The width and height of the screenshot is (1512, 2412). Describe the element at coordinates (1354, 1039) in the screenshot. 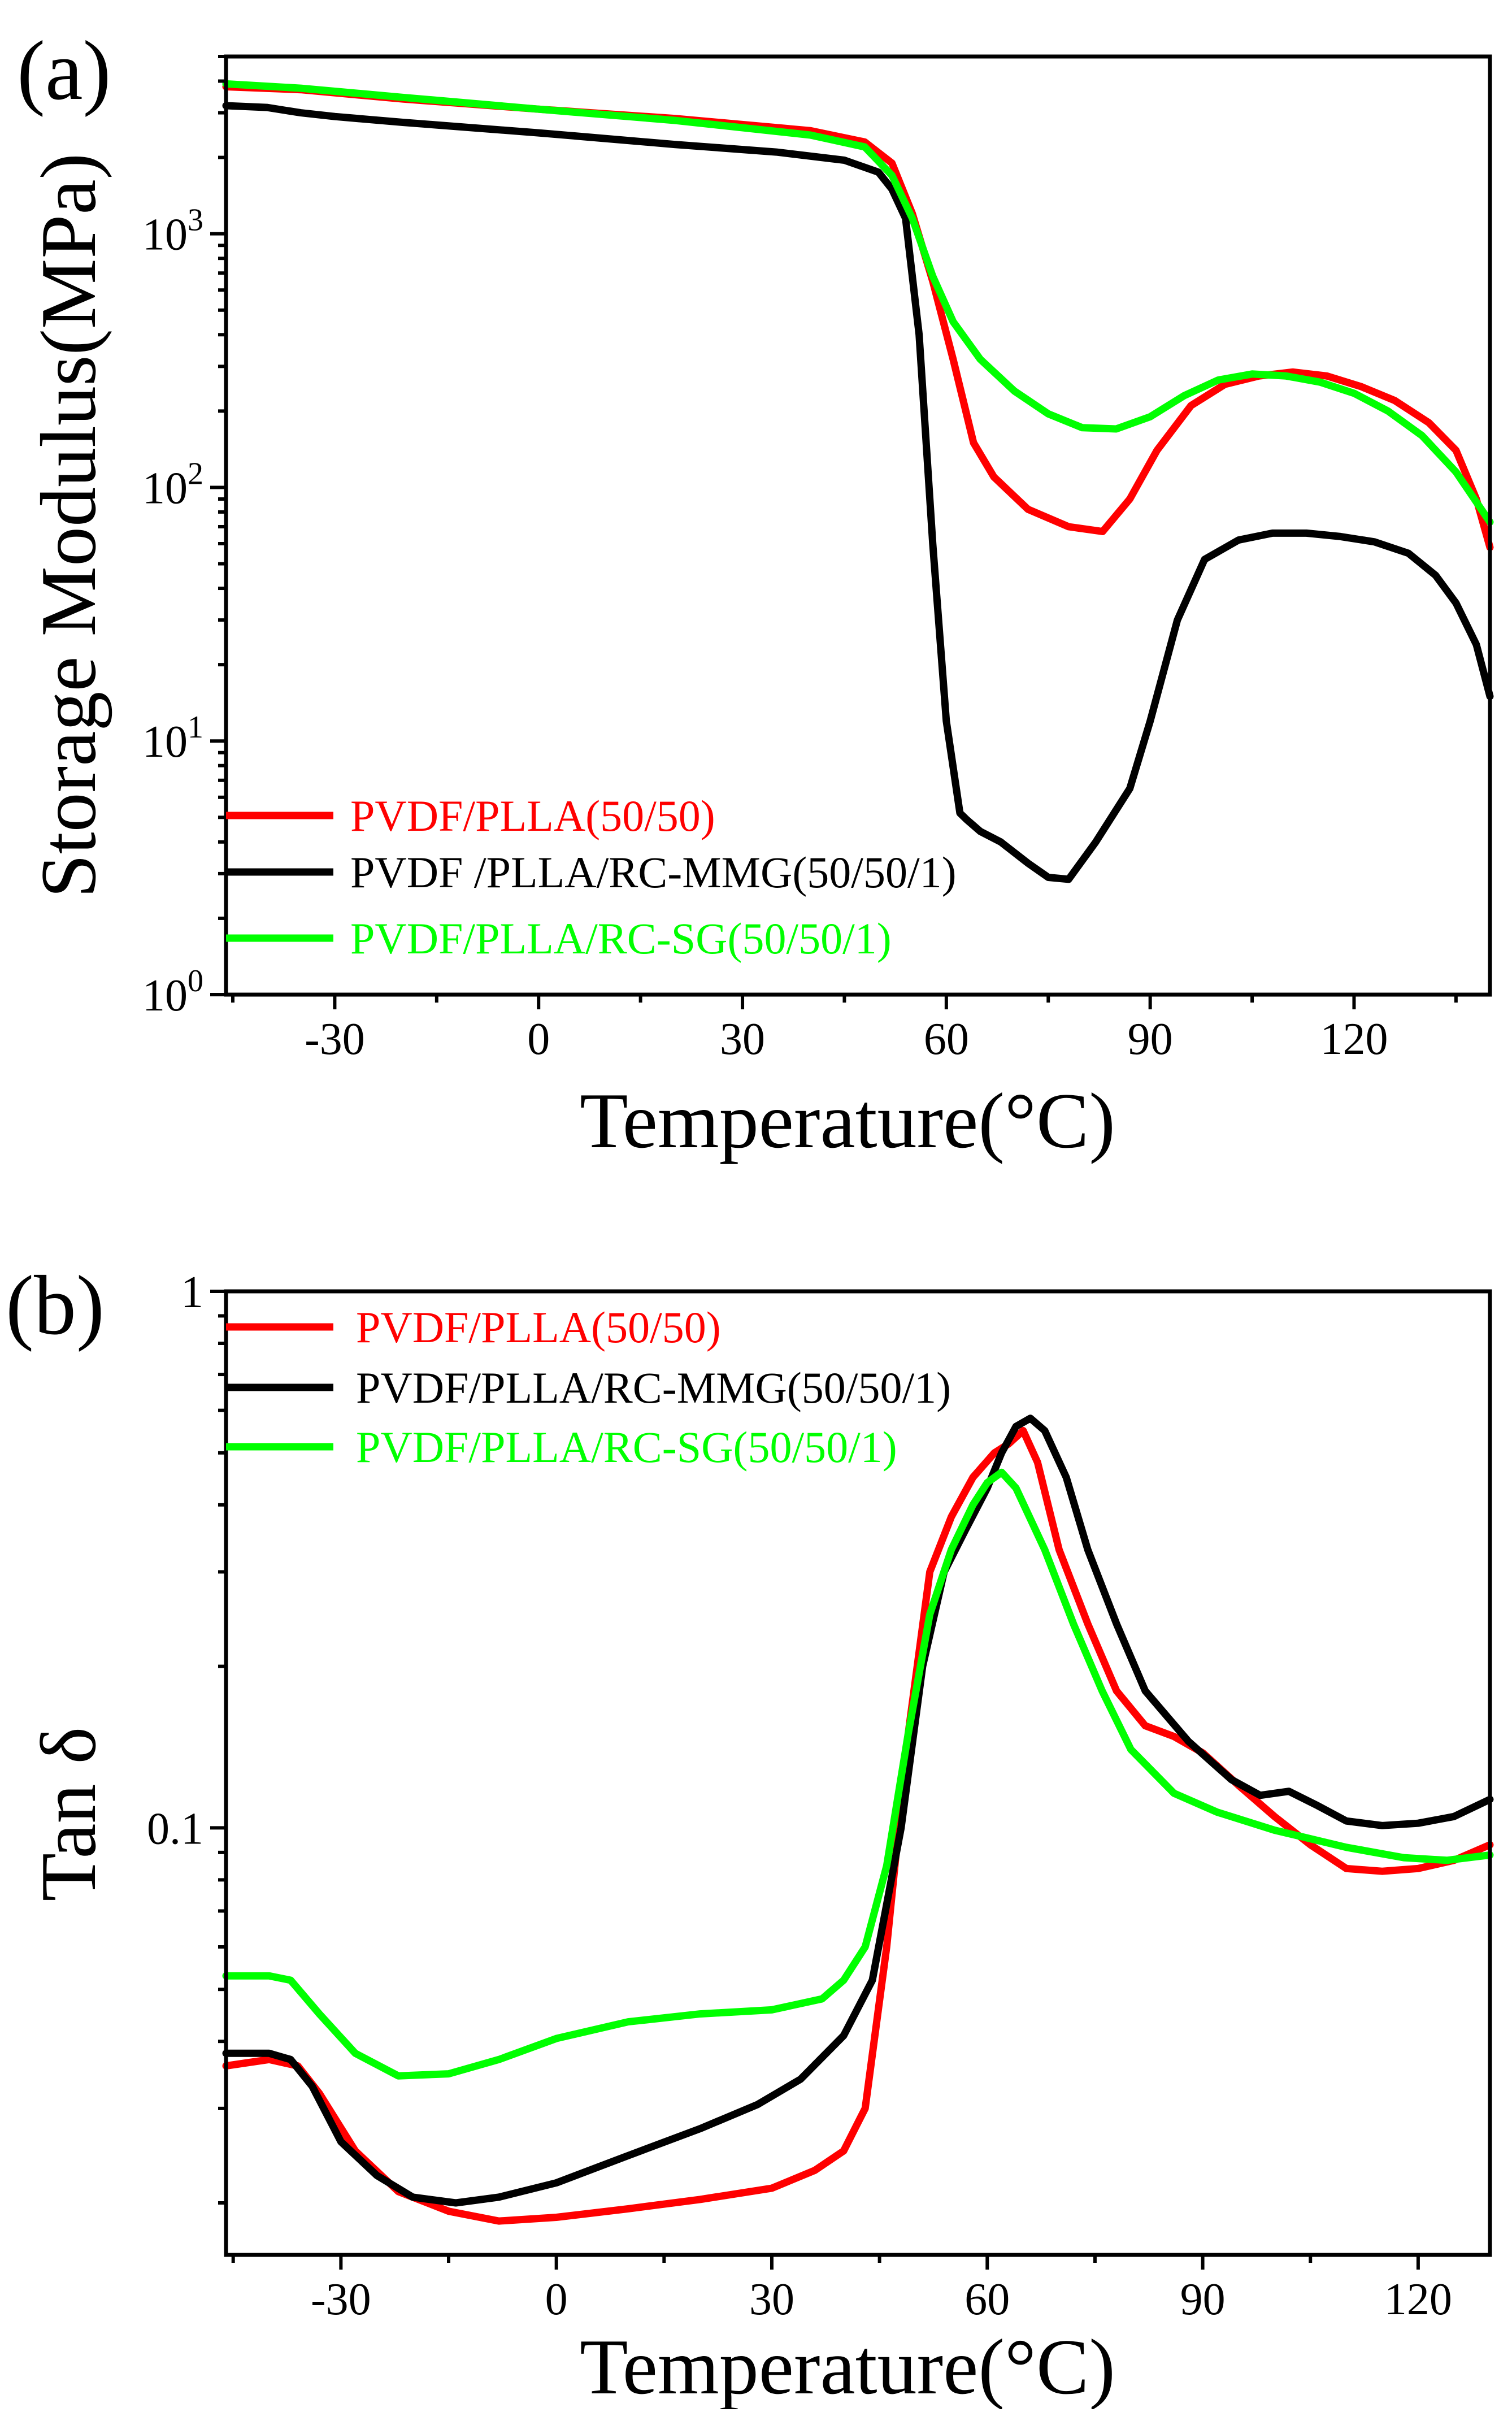

I see `x-tick-label-a-5: 120` at that location.